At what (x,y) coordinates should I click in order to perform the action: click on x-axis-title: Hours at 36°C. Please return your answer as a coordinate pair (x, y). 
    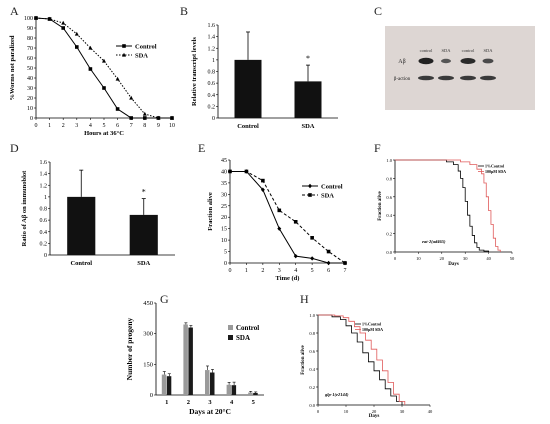
    Looking at the image, I should click on (104, 133).